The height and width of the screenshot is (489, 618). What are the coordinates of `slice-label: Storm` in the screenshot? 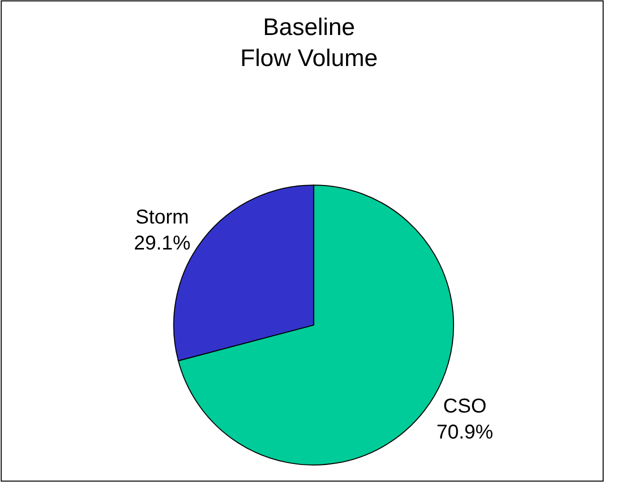 It's located at (162, 217).